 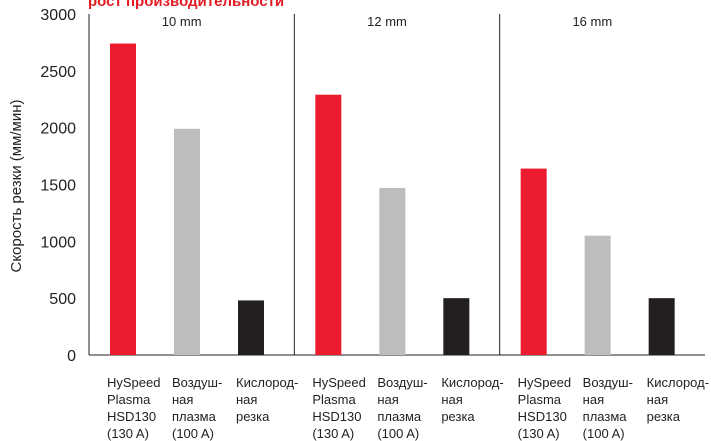 What do you see at coordinates (58, 15) in the screenshot?
I see `y-tick-label: 3000` at bounding box center [58, 15].